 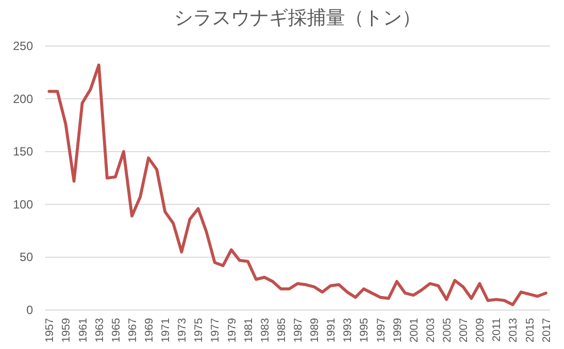 I want to click on x-tick-label: 1991, so click(x=332, y=330).